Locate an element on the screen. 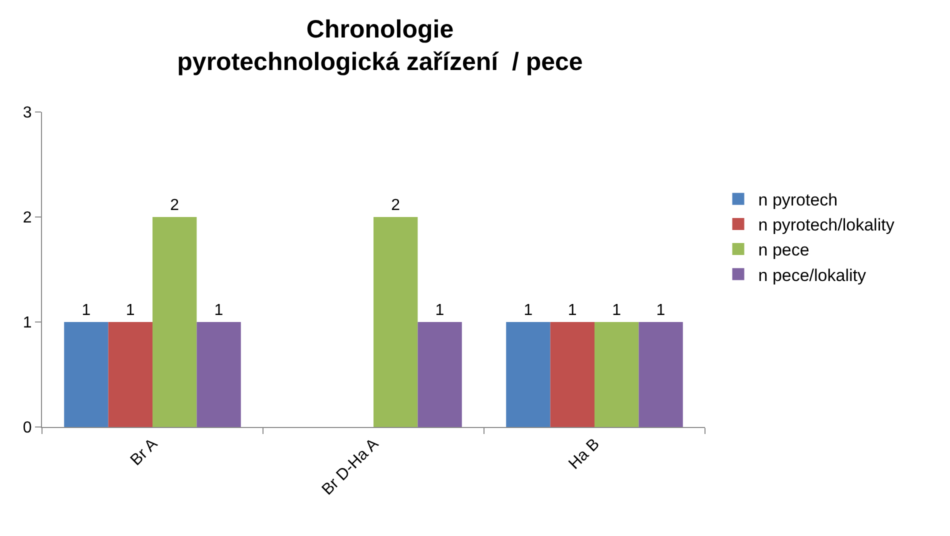 The width and height of the screenshot is (950, 536). y-tick-label: 2 is located at coordinates (27, 218).